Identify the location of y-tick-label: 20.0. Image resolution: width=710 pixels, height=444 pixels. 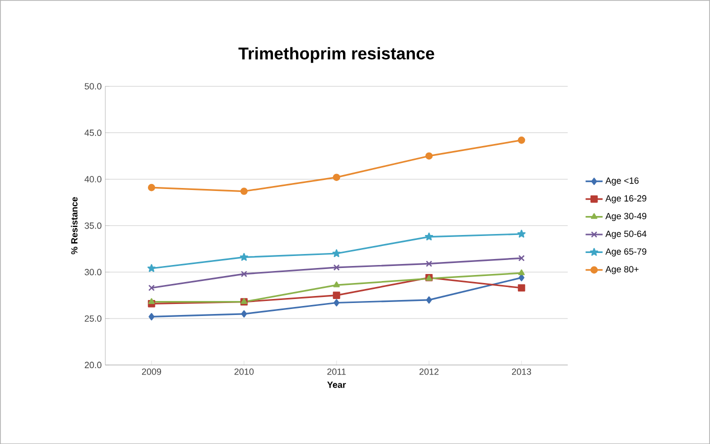
(93, 365).